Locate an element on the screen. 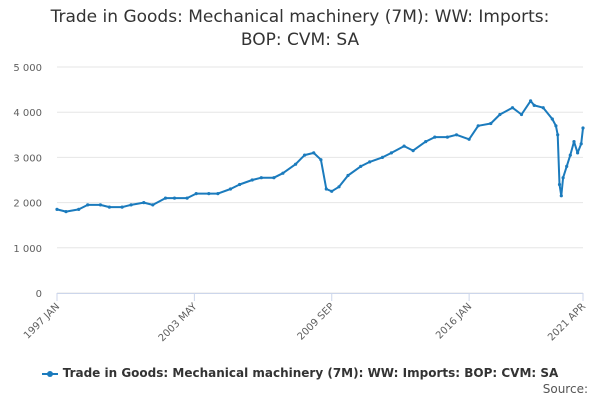 Image resolution: width=600 pixels, height=400 pixels. source-label: Source: is located at coordinates (565, 389).